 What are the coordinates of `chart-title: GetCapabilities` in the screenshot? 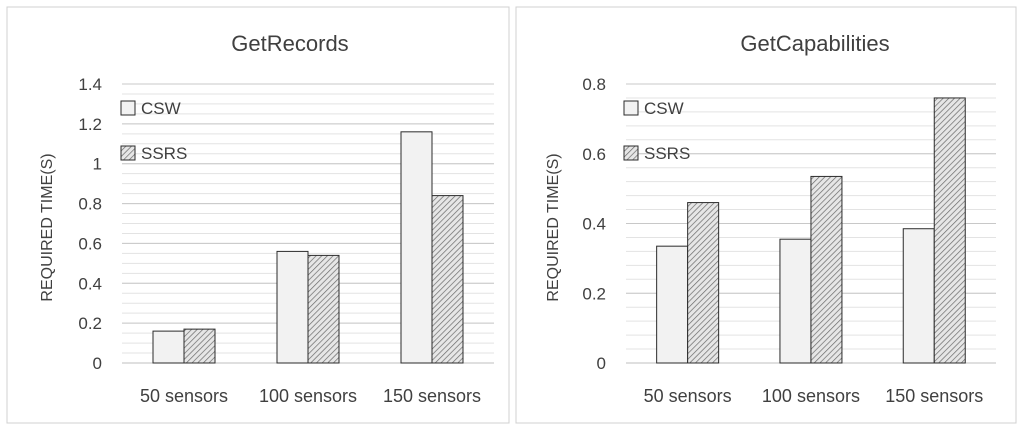 It's located at (814, 43).